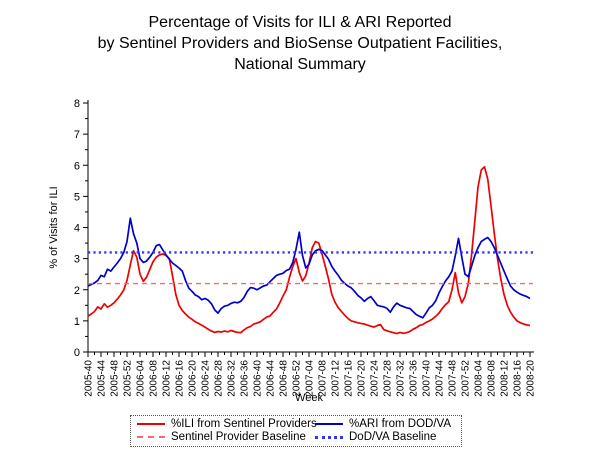  What do you see at coordinates (393, 437) in the screenshot?
I see `legend-label-dodva-baseline: DoD/VA Baseline` at bounding box center [393, 437].